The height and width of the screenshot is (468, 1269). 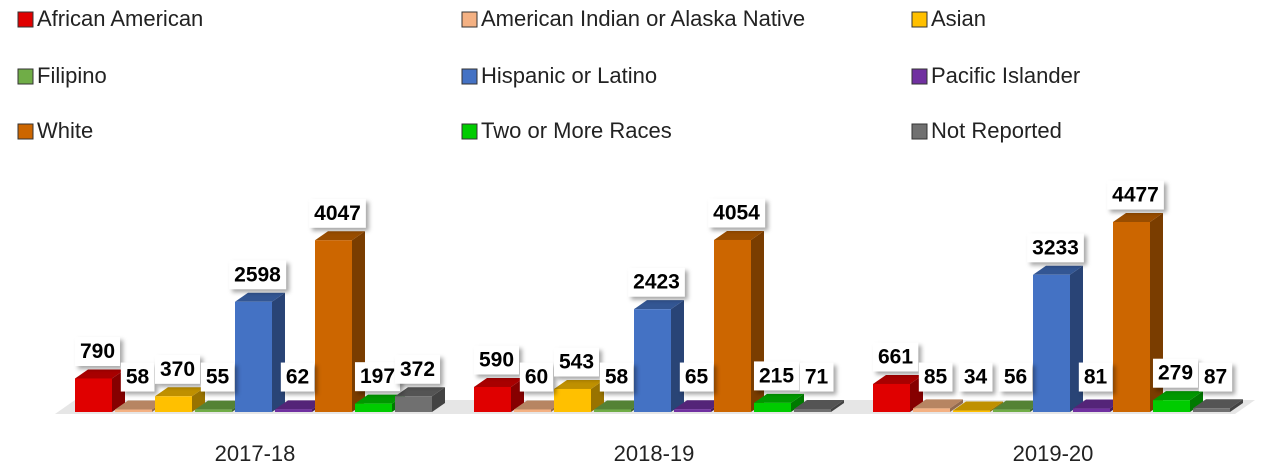 I want to click on data-label: 58, so click(x=617, y=377).